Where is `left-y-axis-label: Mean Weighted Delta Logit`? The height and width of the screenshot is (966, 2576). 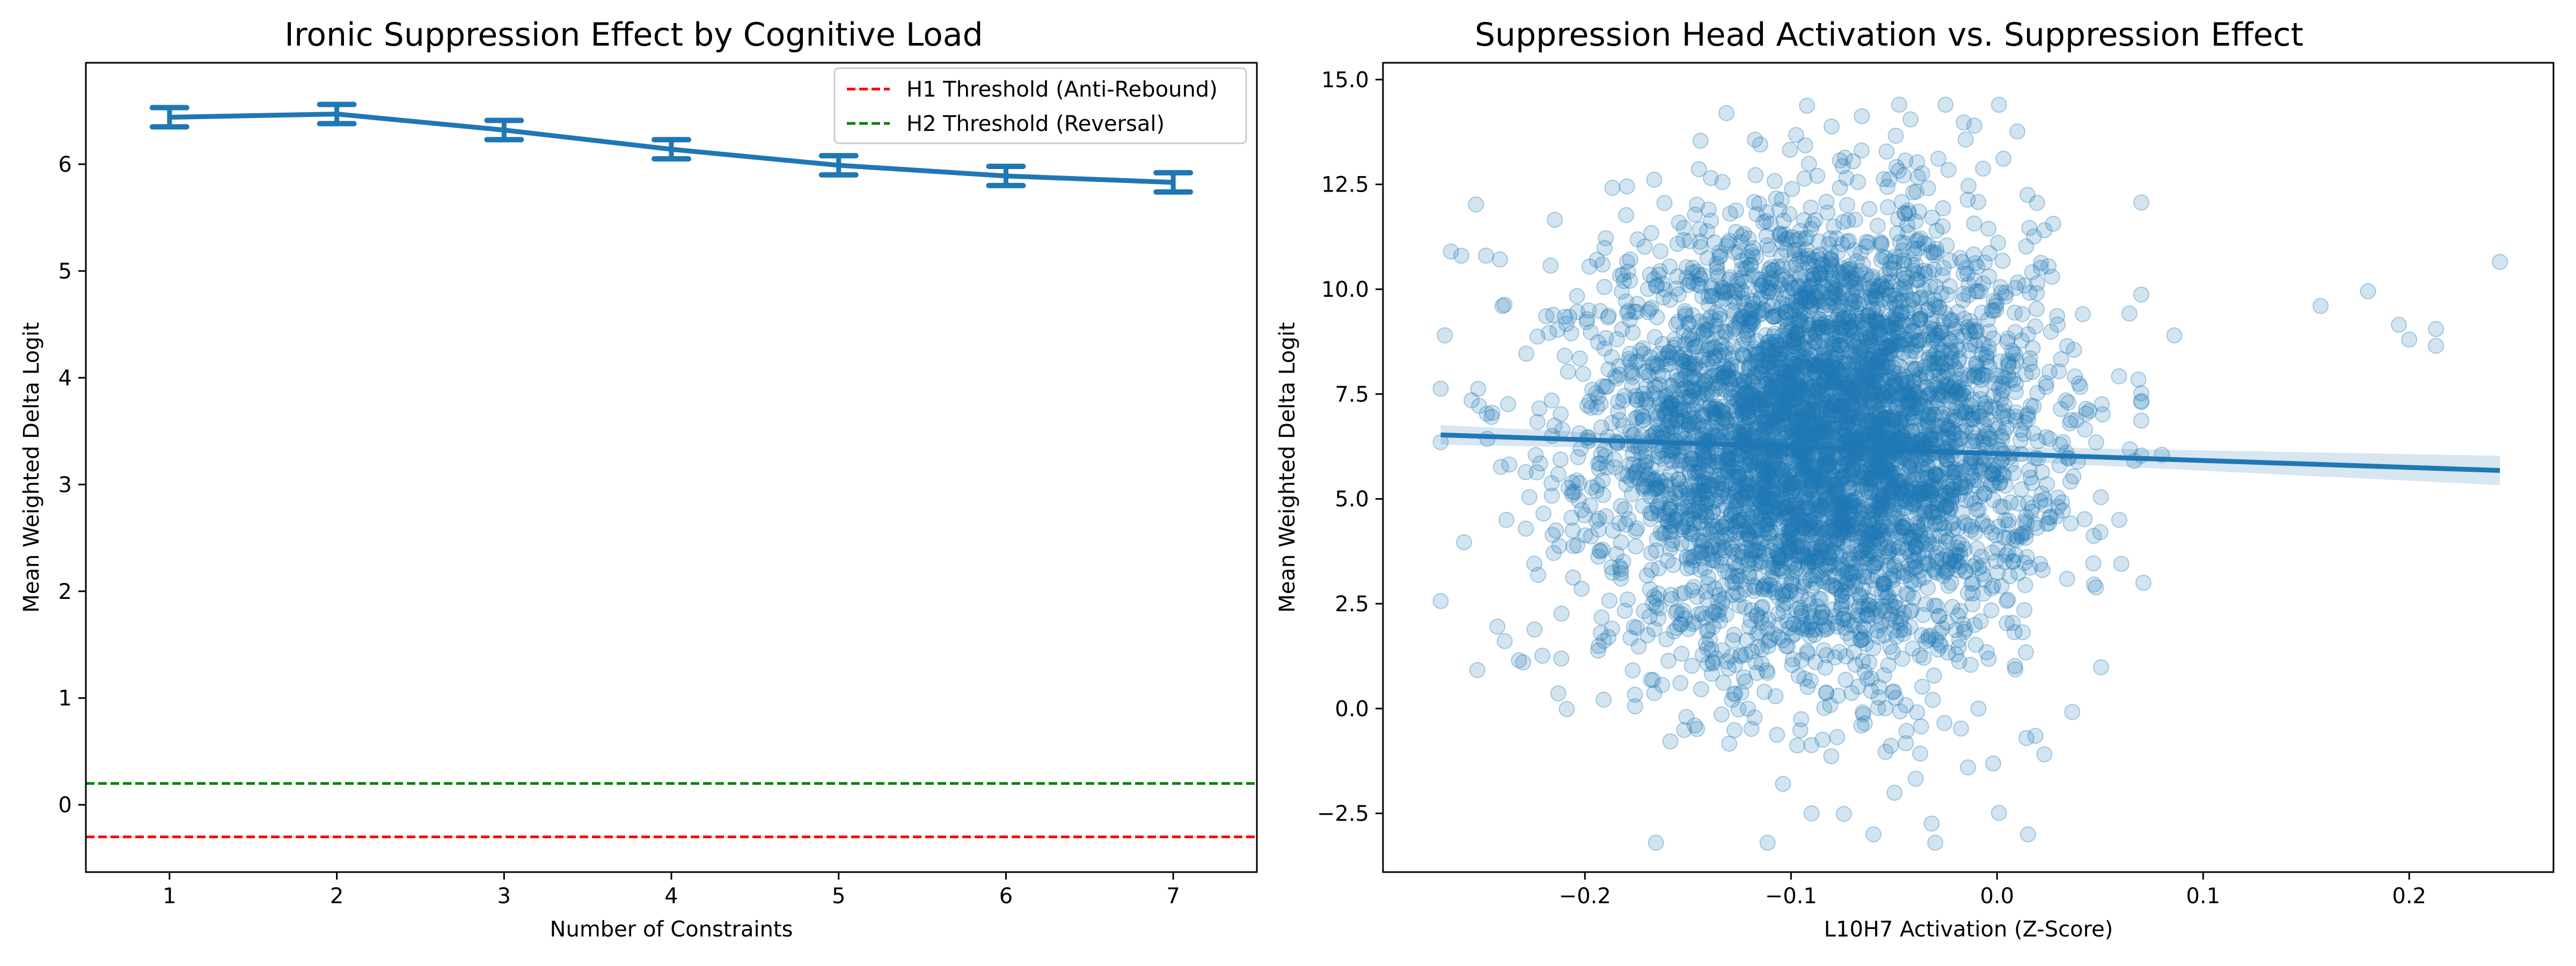 left-y-axis-label: Mean Weighted Delta Logit is located at coordinates (31, 467).